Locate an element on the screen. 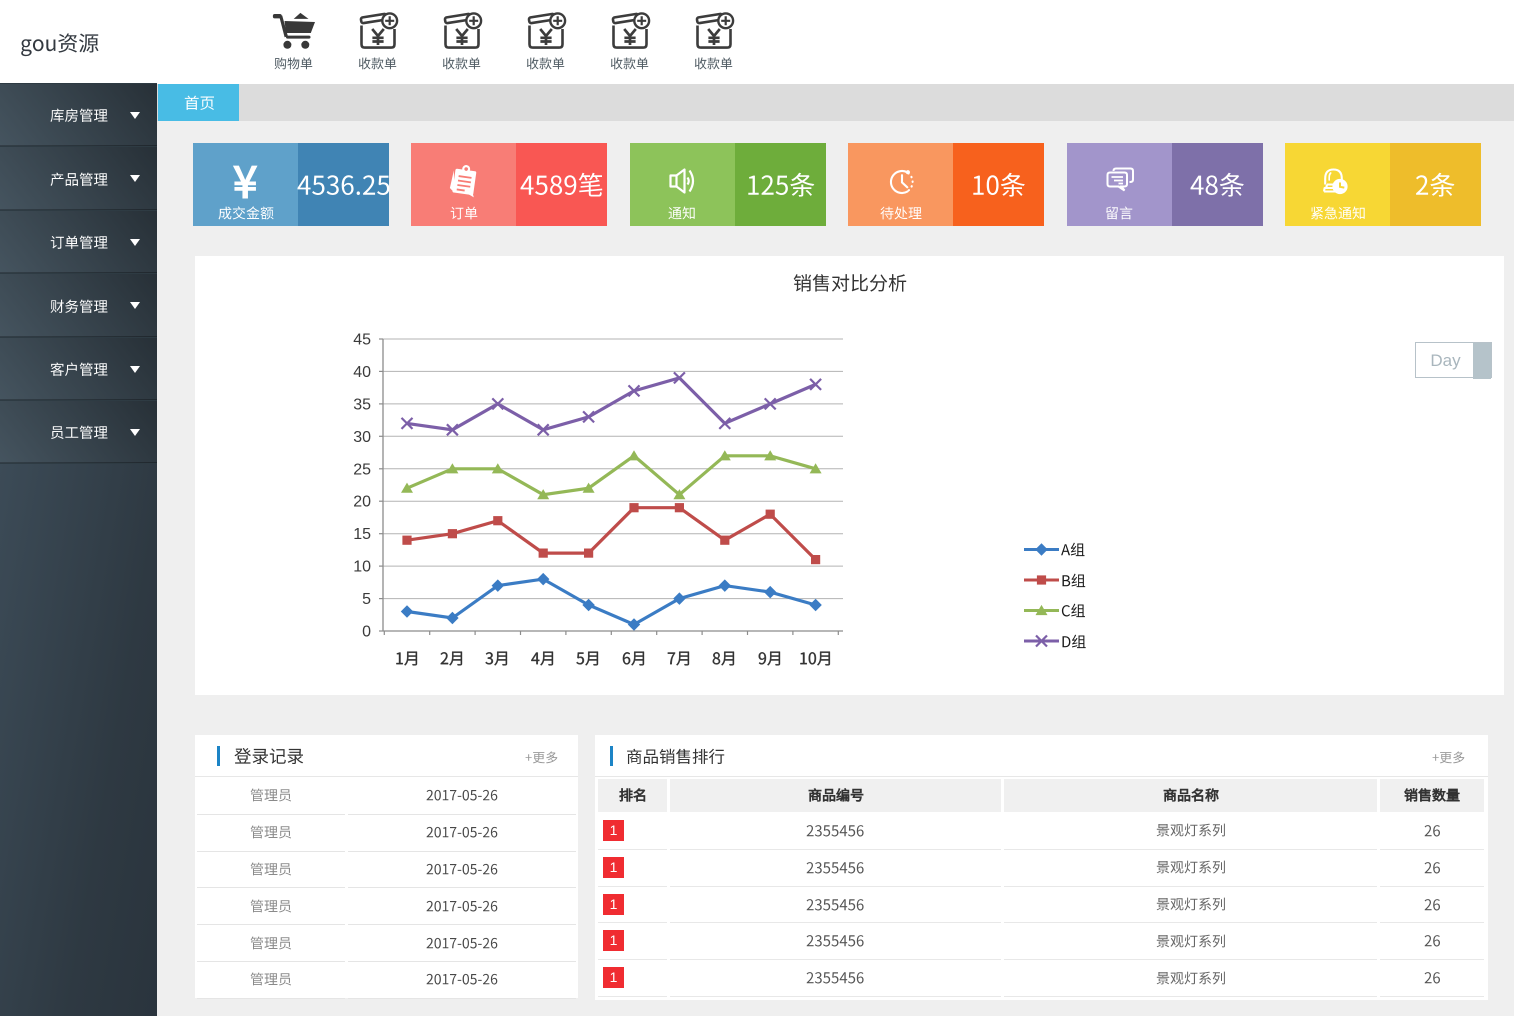 This screenshot has width=1514, height=1016. svg-text: 25 is located at coordinates (362, 469).